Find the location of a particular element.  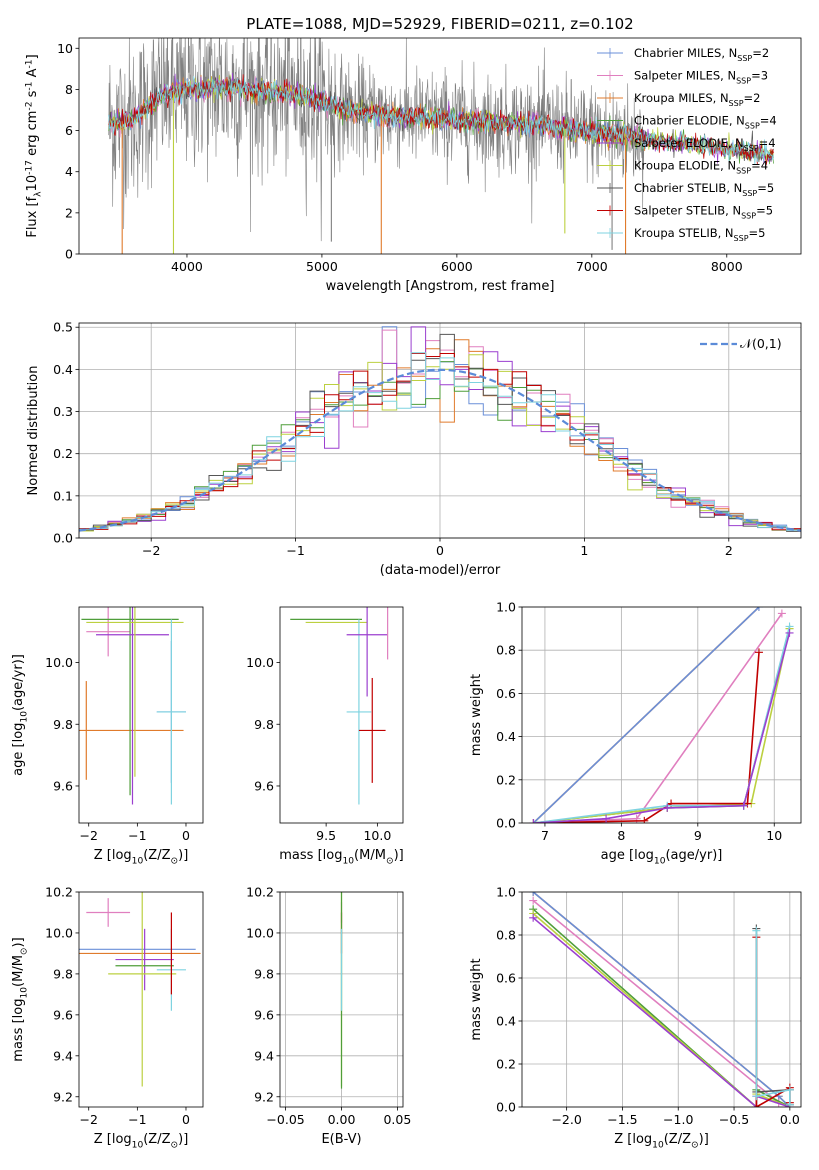

x-tick-label: 8000 is located at coordinates (727, 266).